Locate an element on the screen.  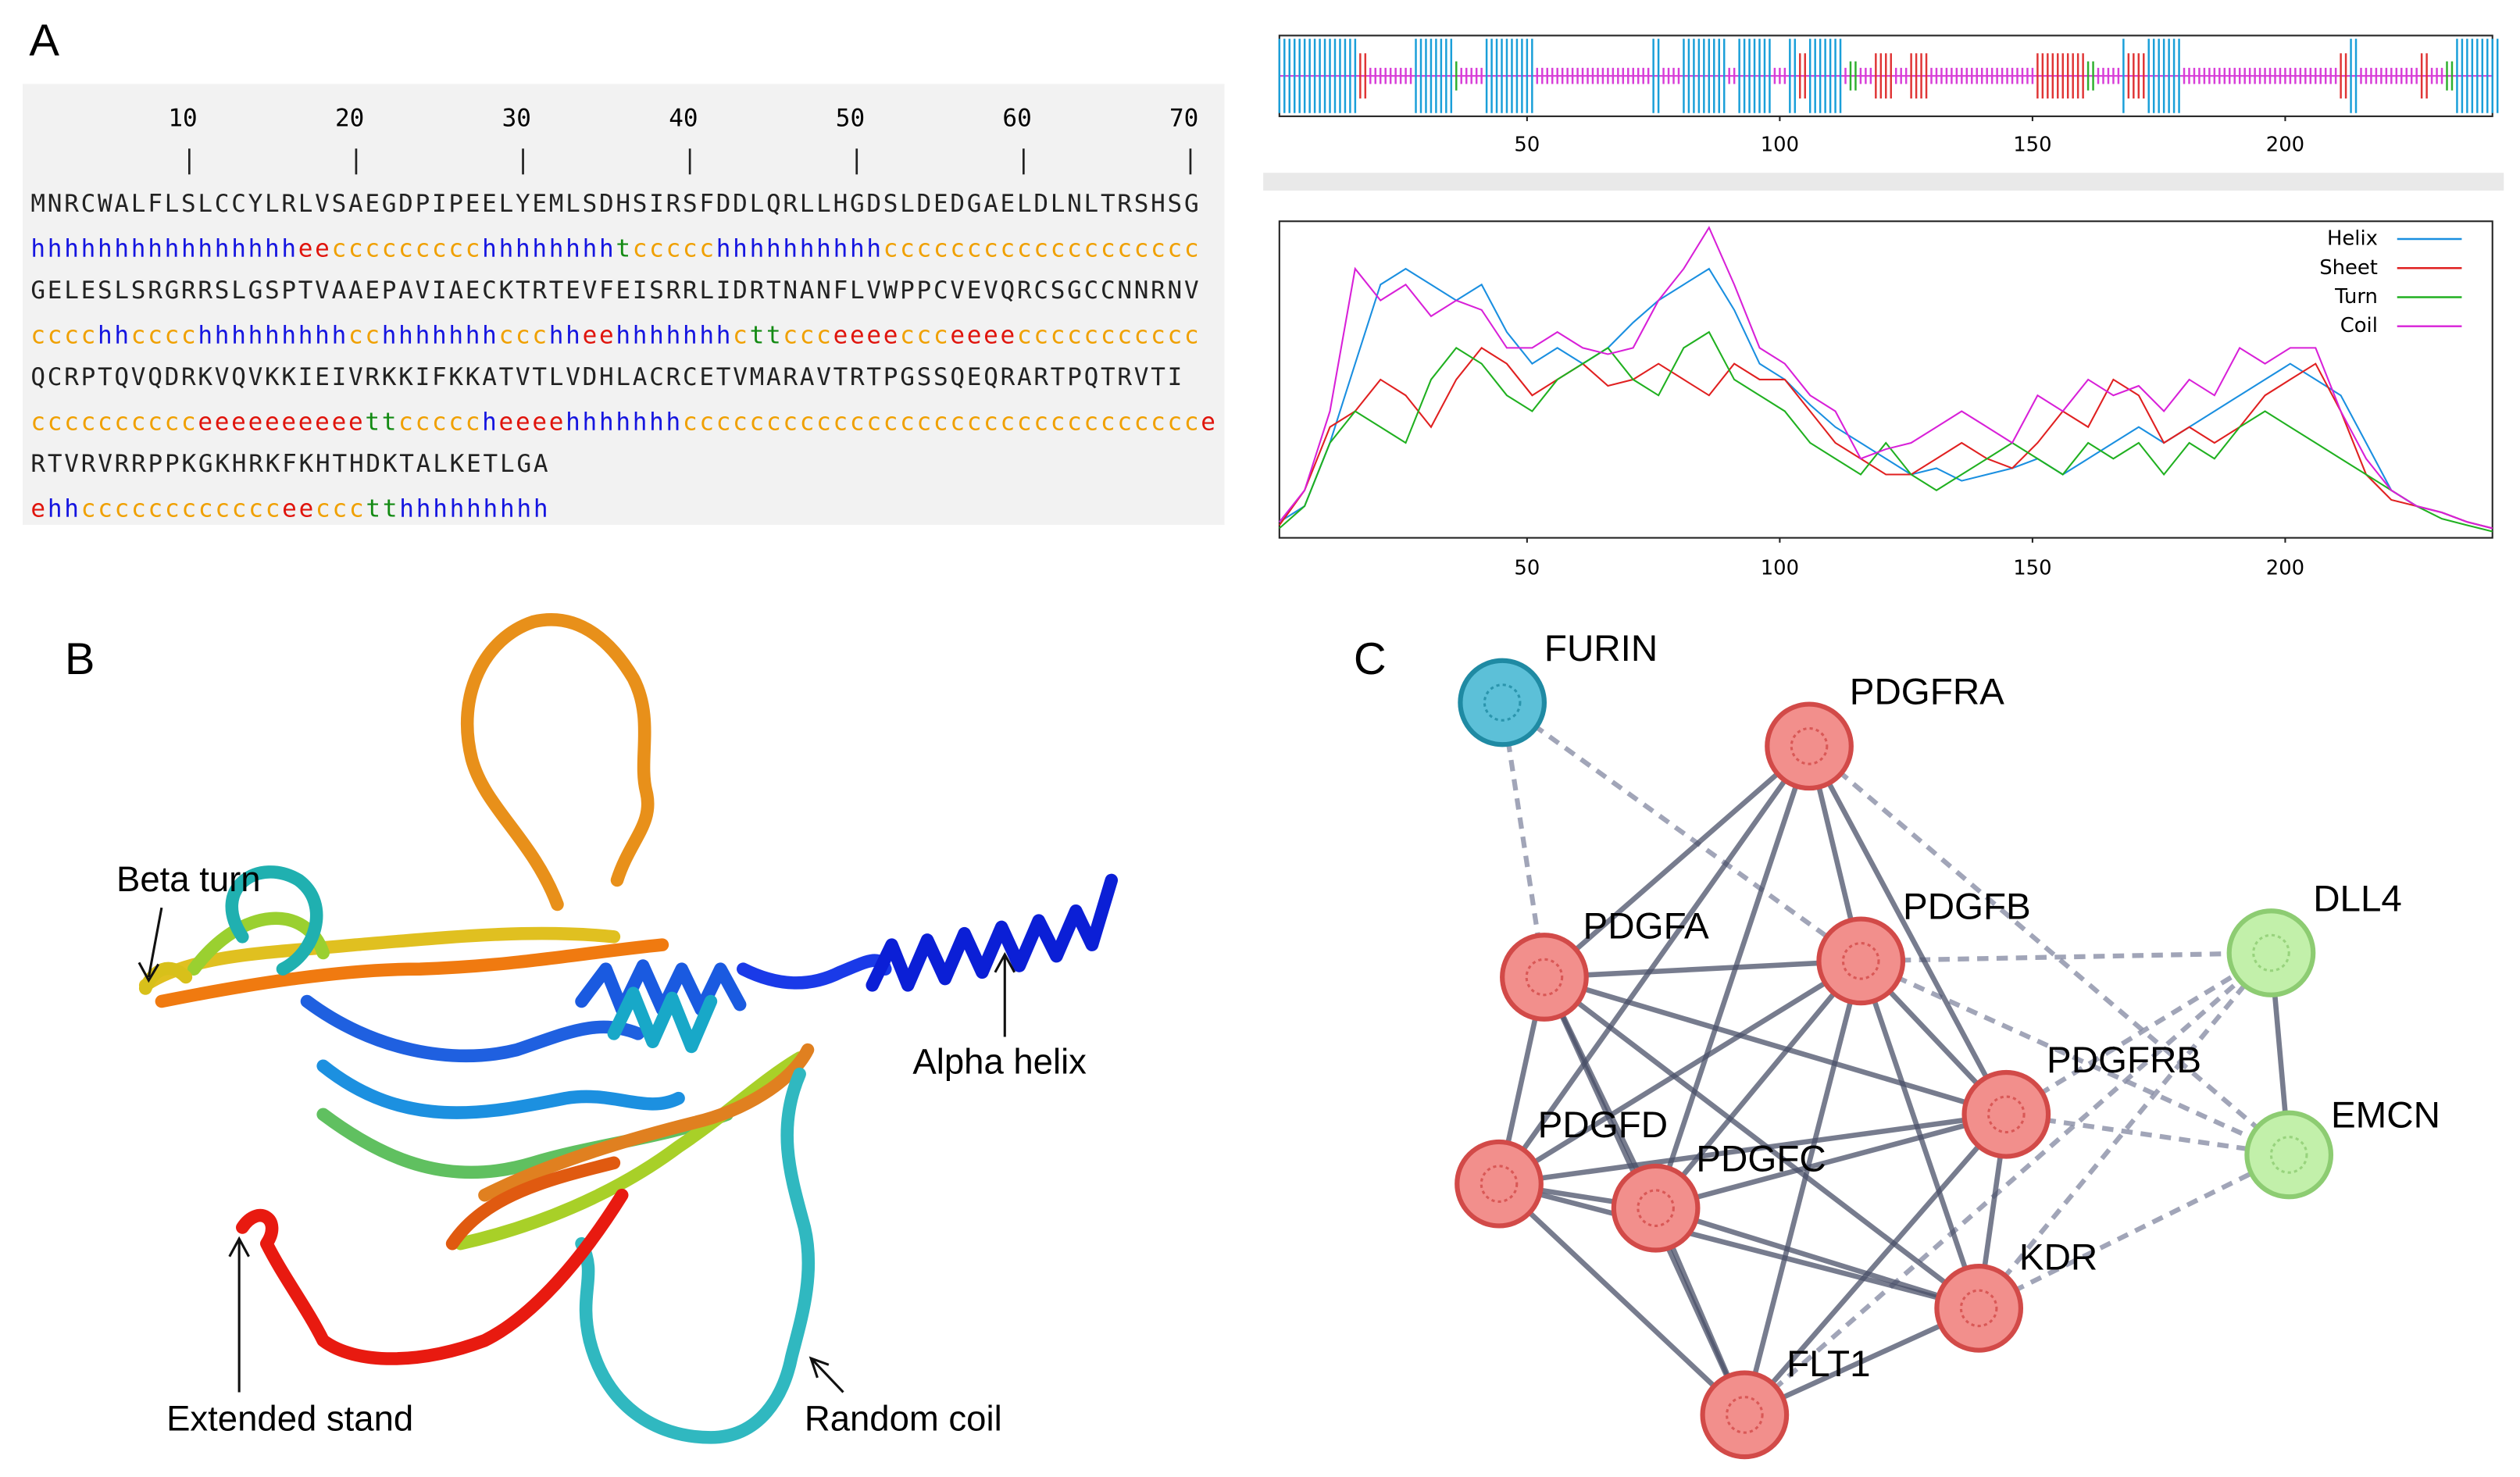
node-label: PDGFD is located at coordinates (1603, 1125).